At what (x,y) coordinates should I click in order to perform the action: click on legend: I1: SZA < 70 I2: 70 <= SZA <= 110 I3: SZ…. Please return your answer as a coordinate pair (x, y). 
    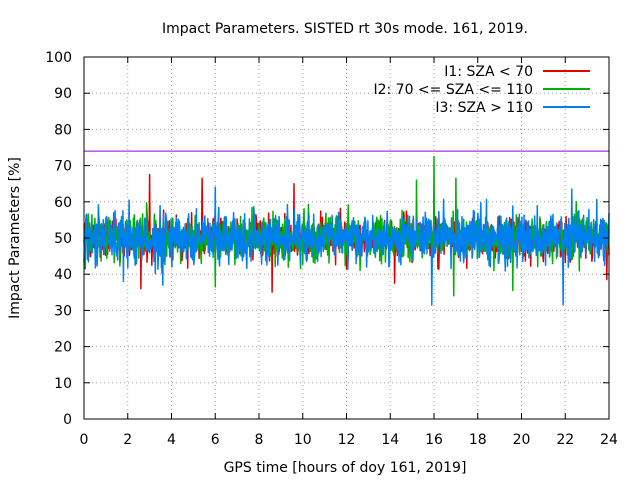
    Looking at the image, I should click on (481, 90).